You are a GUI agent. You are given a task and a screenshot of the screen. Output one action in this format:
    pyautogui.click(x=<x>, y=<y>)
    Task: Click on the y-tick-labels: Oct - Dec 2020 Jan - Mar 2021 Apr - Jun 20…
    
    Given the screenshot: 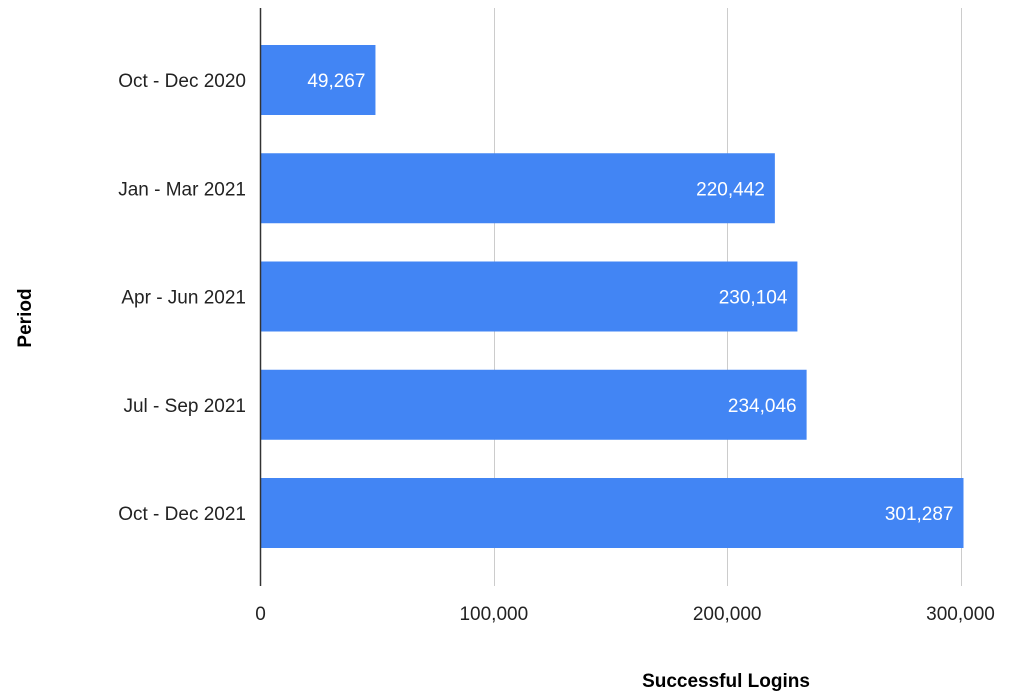 What is the action you would take?
    pyautogui.click(x=182, y=298)
    